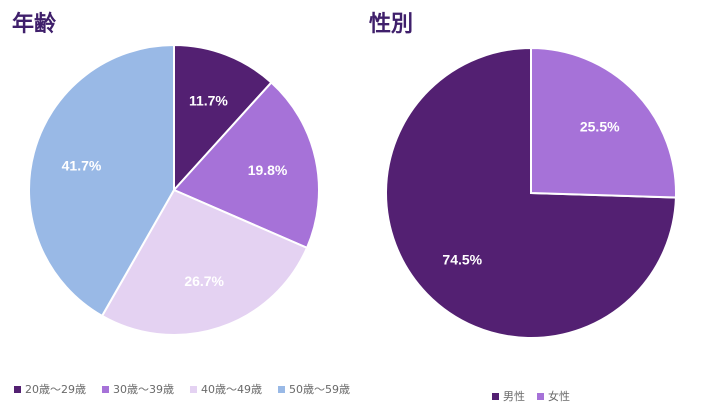  I want to click on chart-title: 年齢, so click(34, 24).